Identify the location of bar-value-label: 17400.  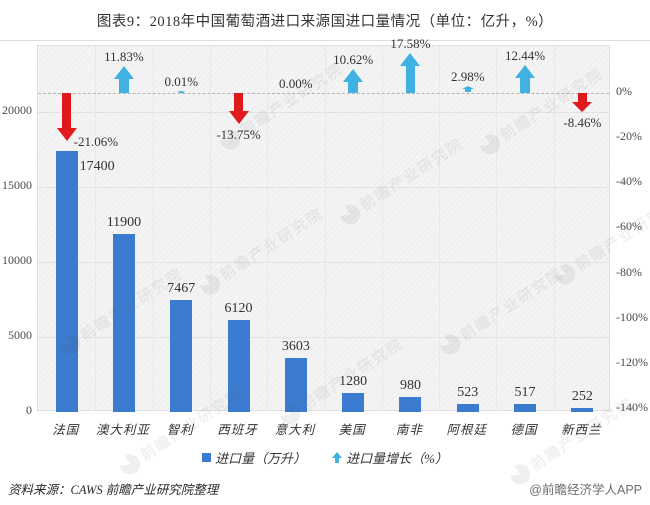
(97, 166).